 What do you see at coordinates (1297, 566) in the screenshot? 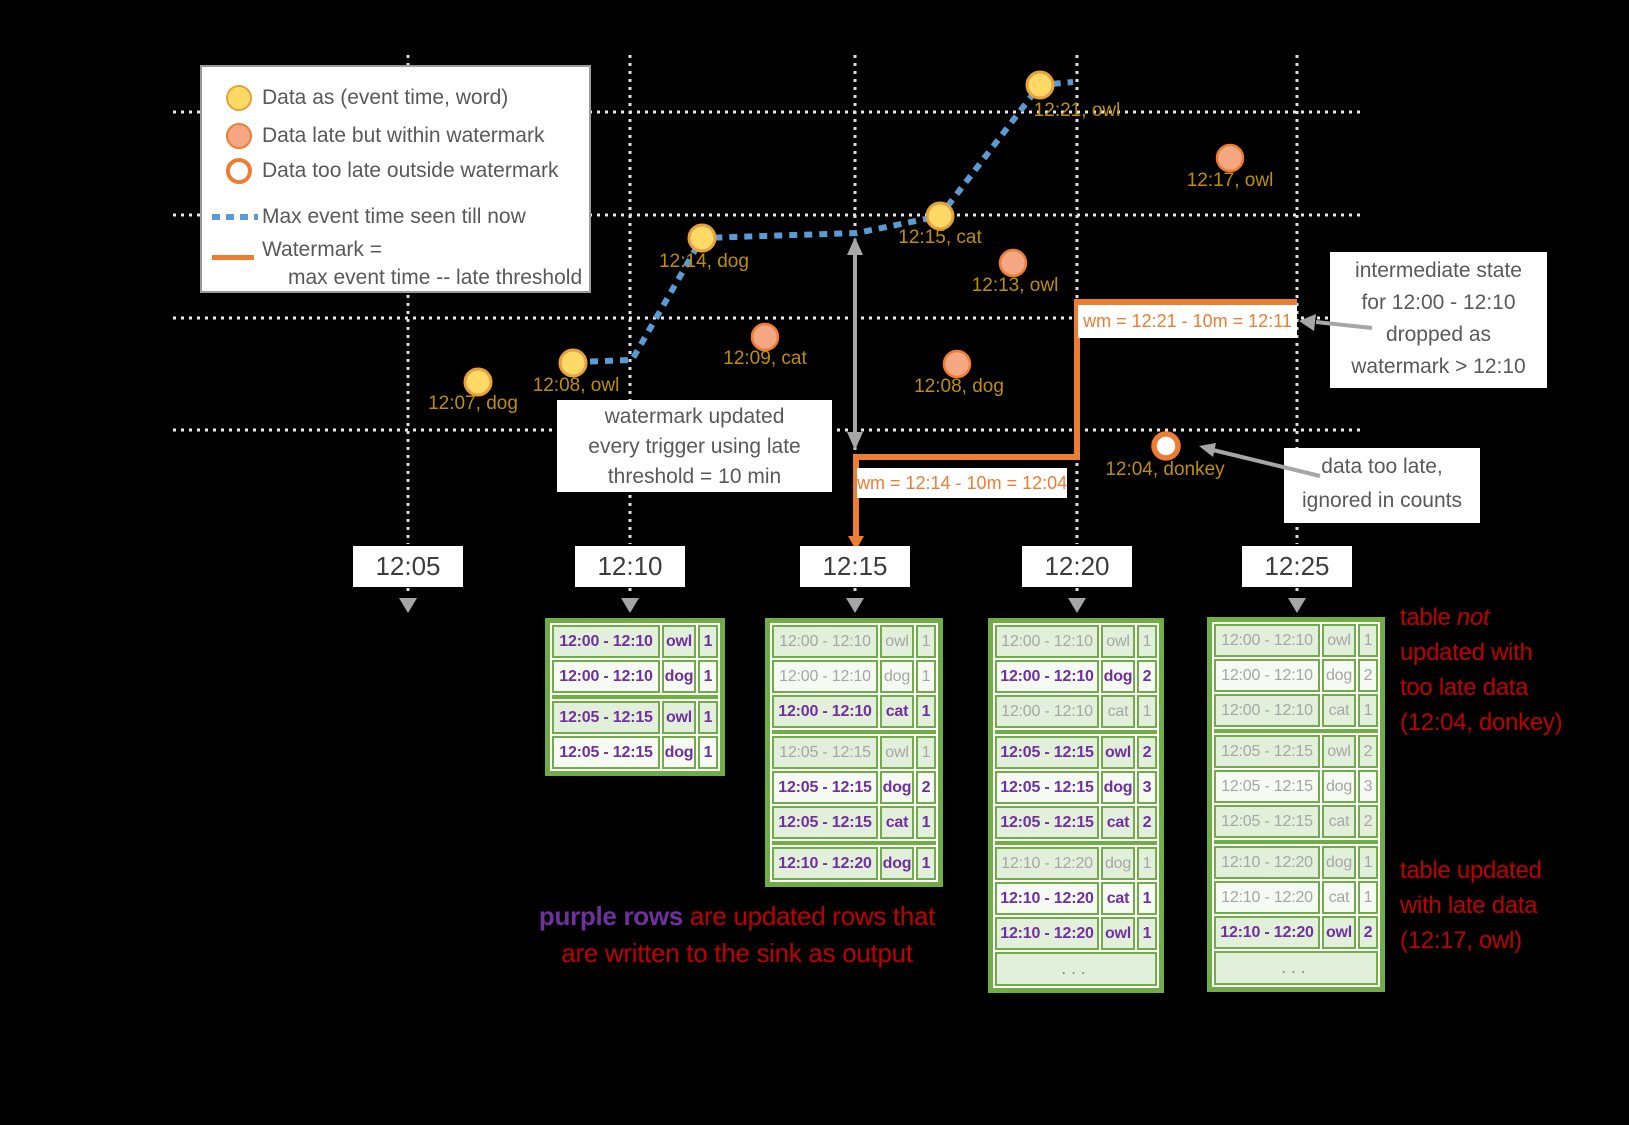
I see `time-tick-12-25: 12:25` at bounding box center [1297, 566].